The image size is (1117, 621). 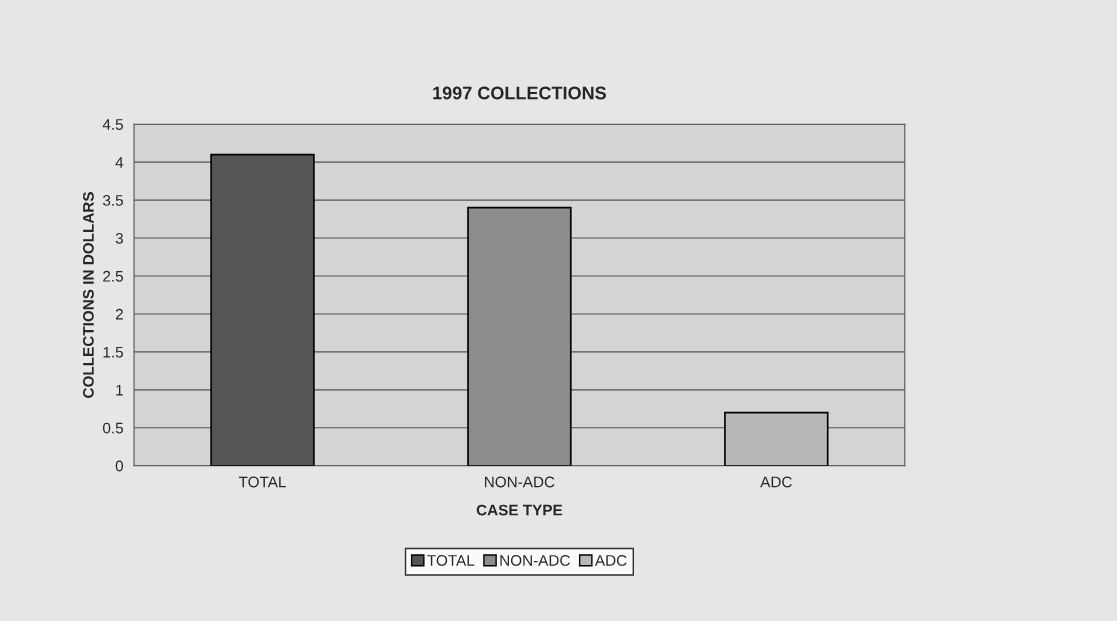 I want to click on y-tick-label: 4, so click(x=119, y=162).